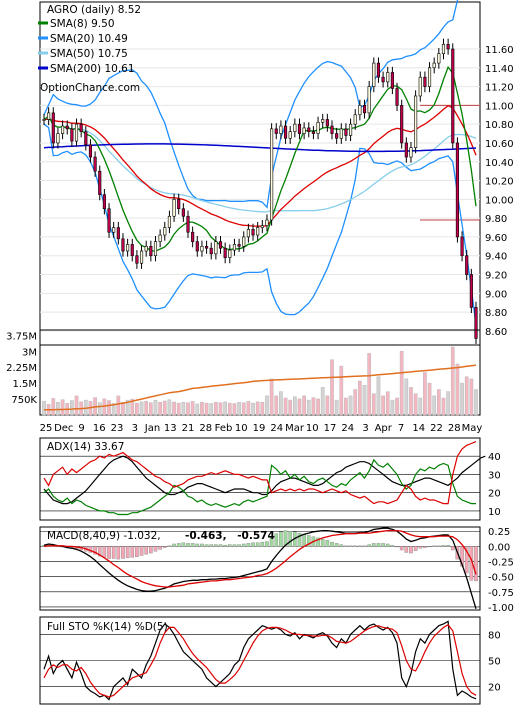  Describe the element at coordinates (347, 428) in the screenshot. I see `date-tick-label: 24` at that location.